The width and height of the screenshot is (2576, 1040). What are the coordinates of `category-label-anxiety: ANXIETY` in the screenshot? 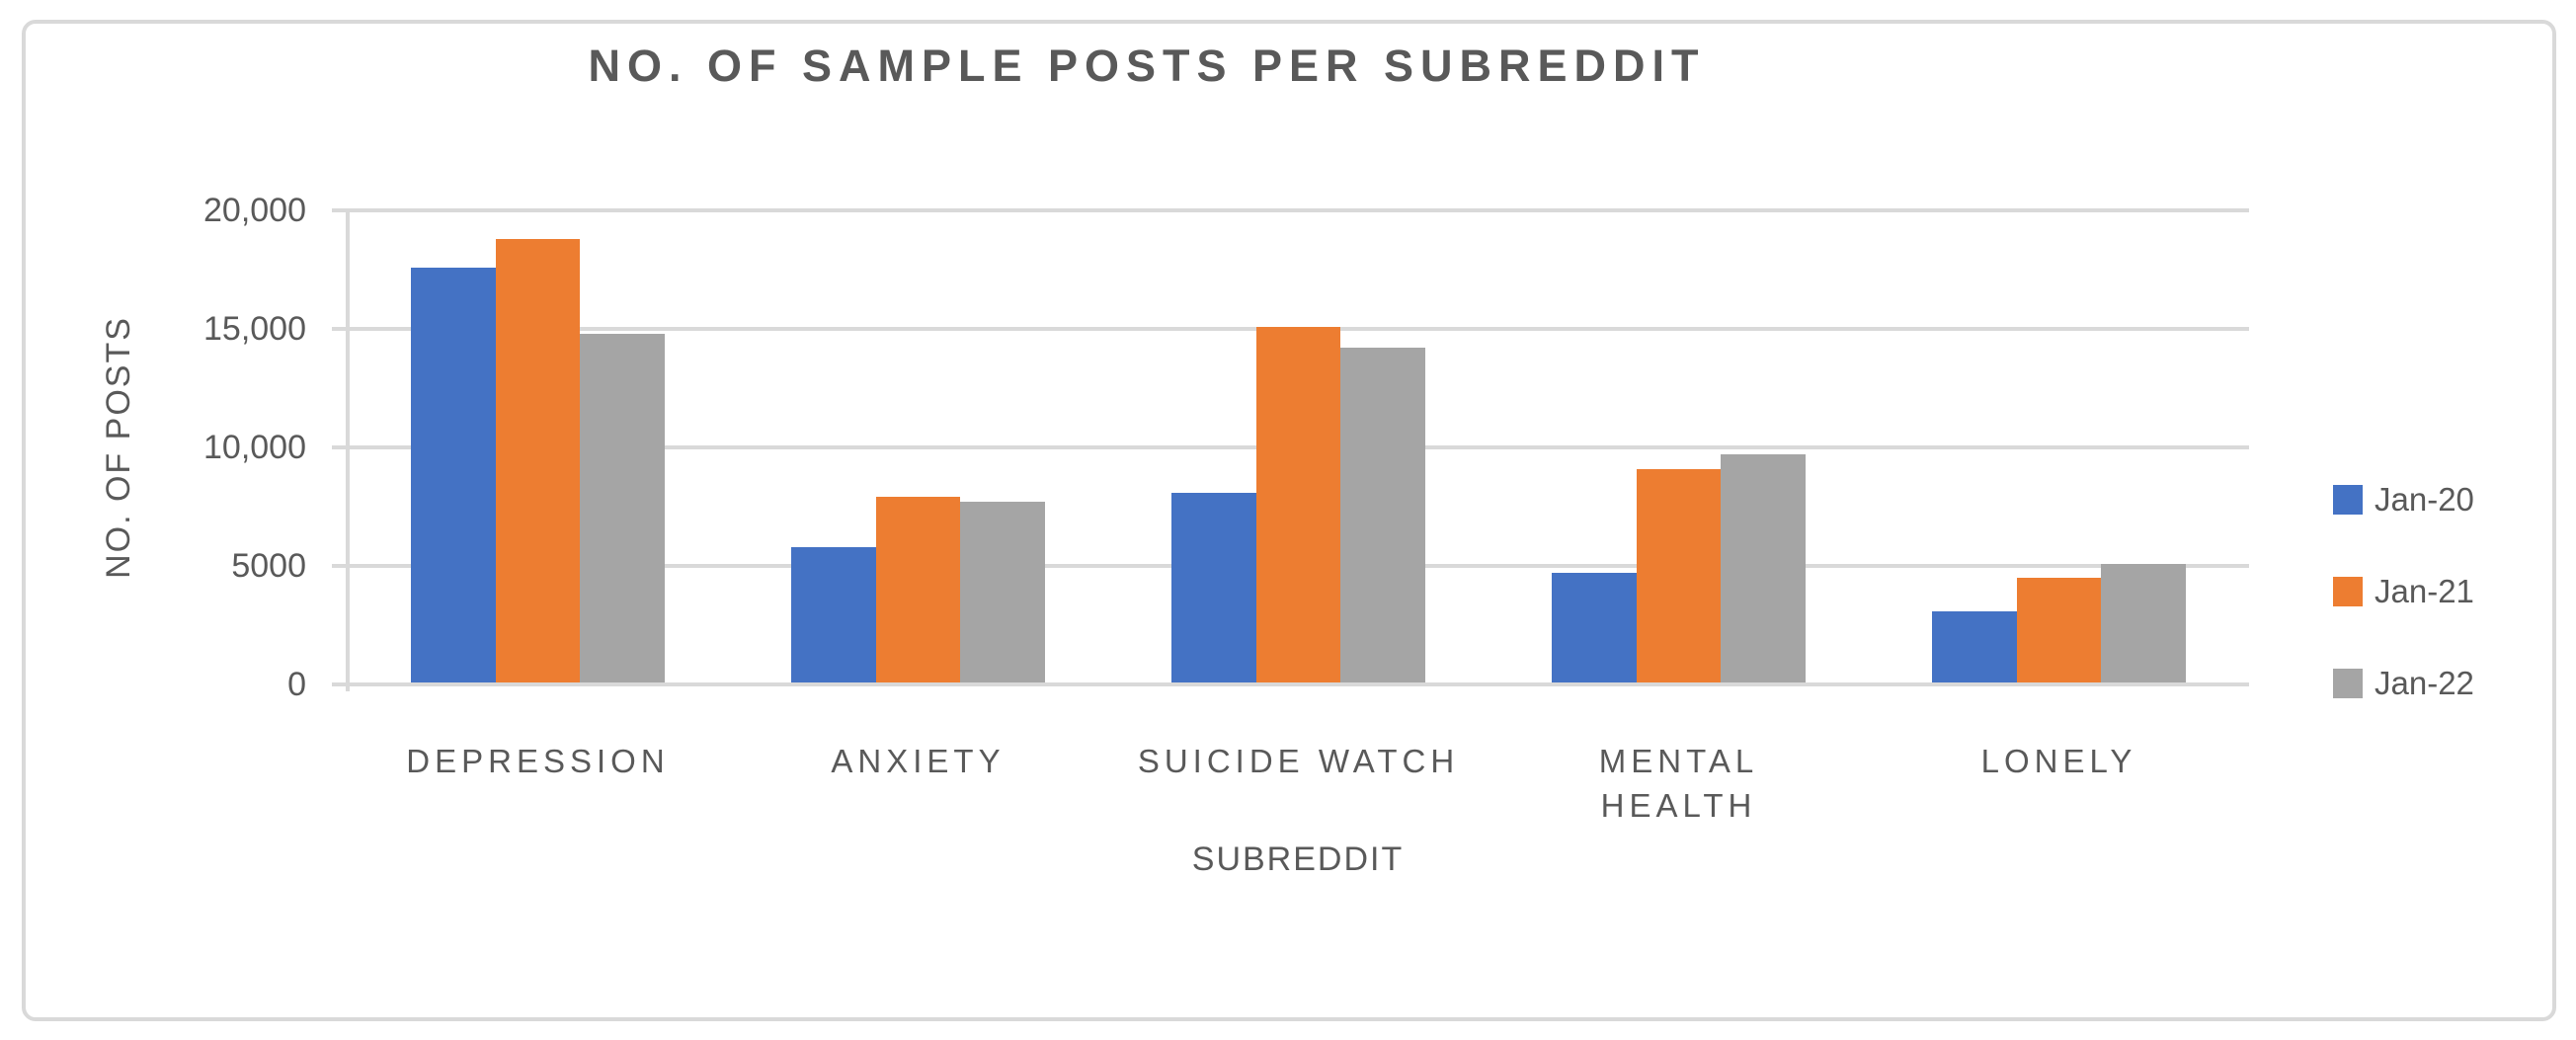 It's located at (918, 761).